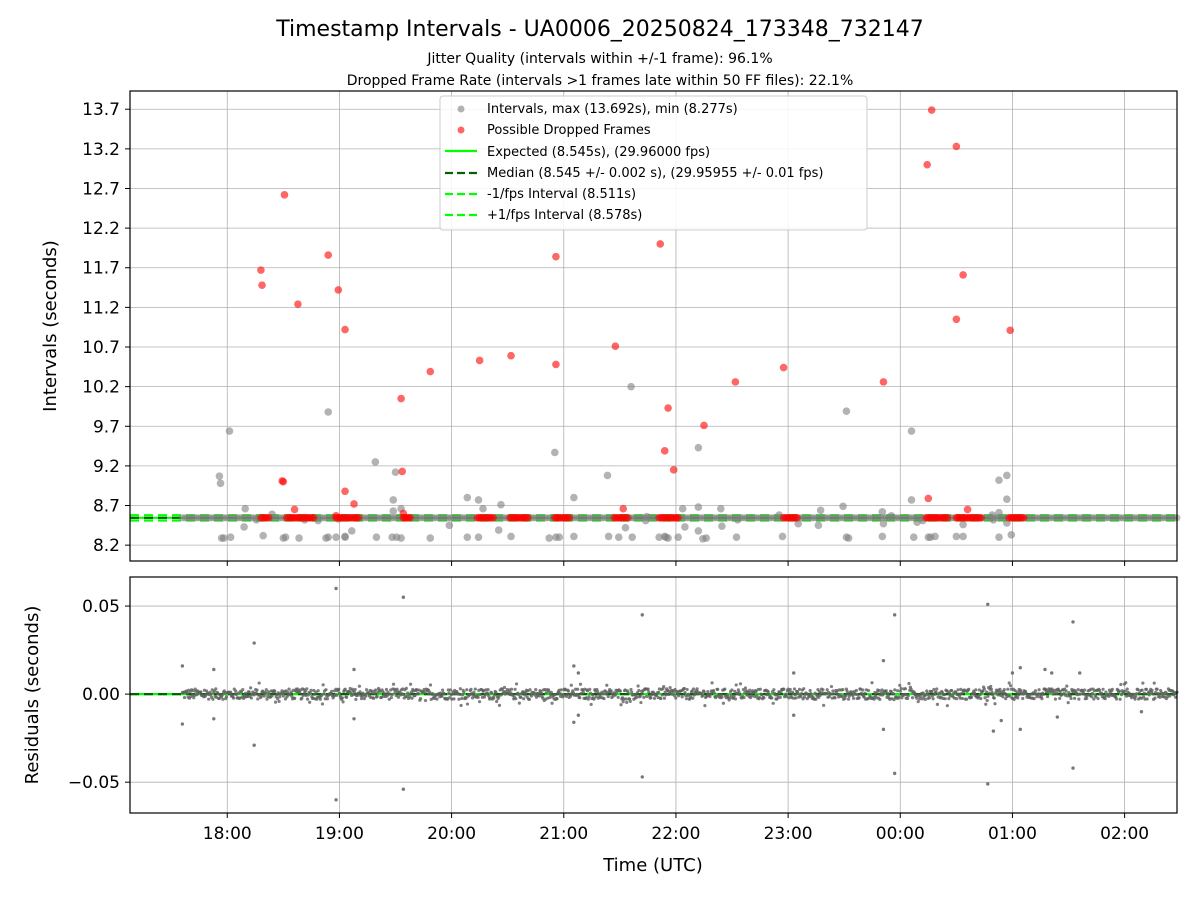  What do you see at coordinates (451, 834) in the screenshot?
I see `x-tick-label: 20:00` at bounding box center [451, 834].